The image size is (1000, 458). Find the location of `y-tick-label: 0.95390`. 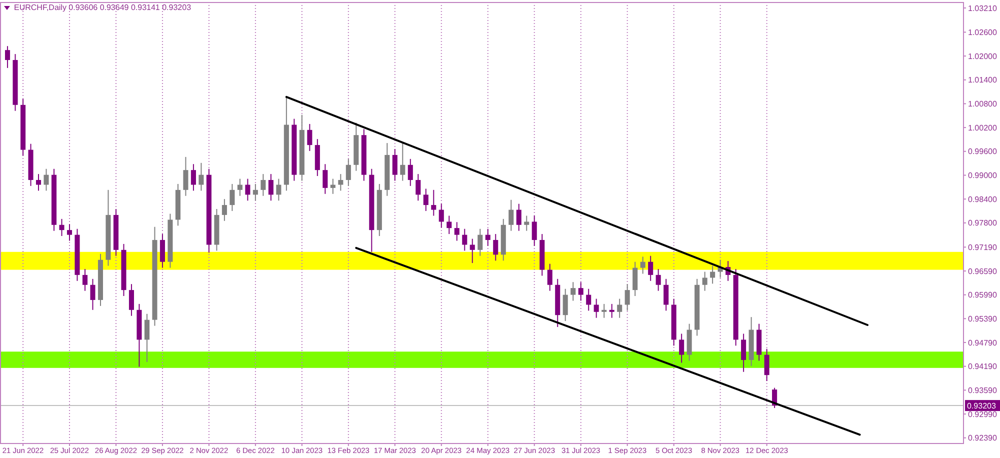

y-tick-label: 0.95390 is located at coordinates (983, 319).